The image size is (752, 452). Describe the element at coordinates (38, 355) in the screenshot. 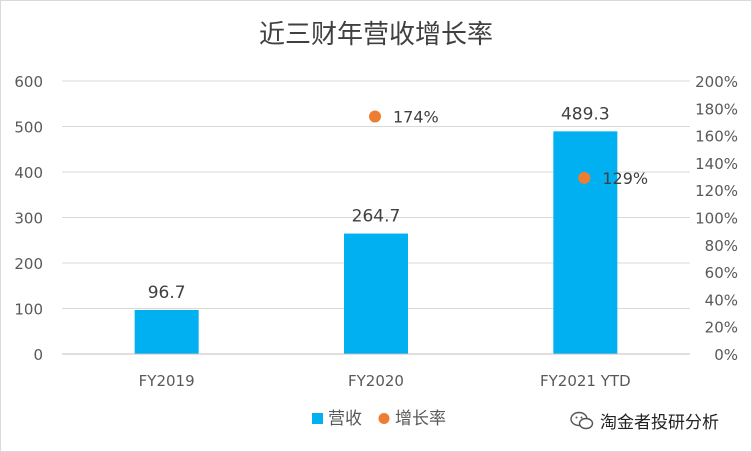

I see `y-left-tick-label: 0` at that location.